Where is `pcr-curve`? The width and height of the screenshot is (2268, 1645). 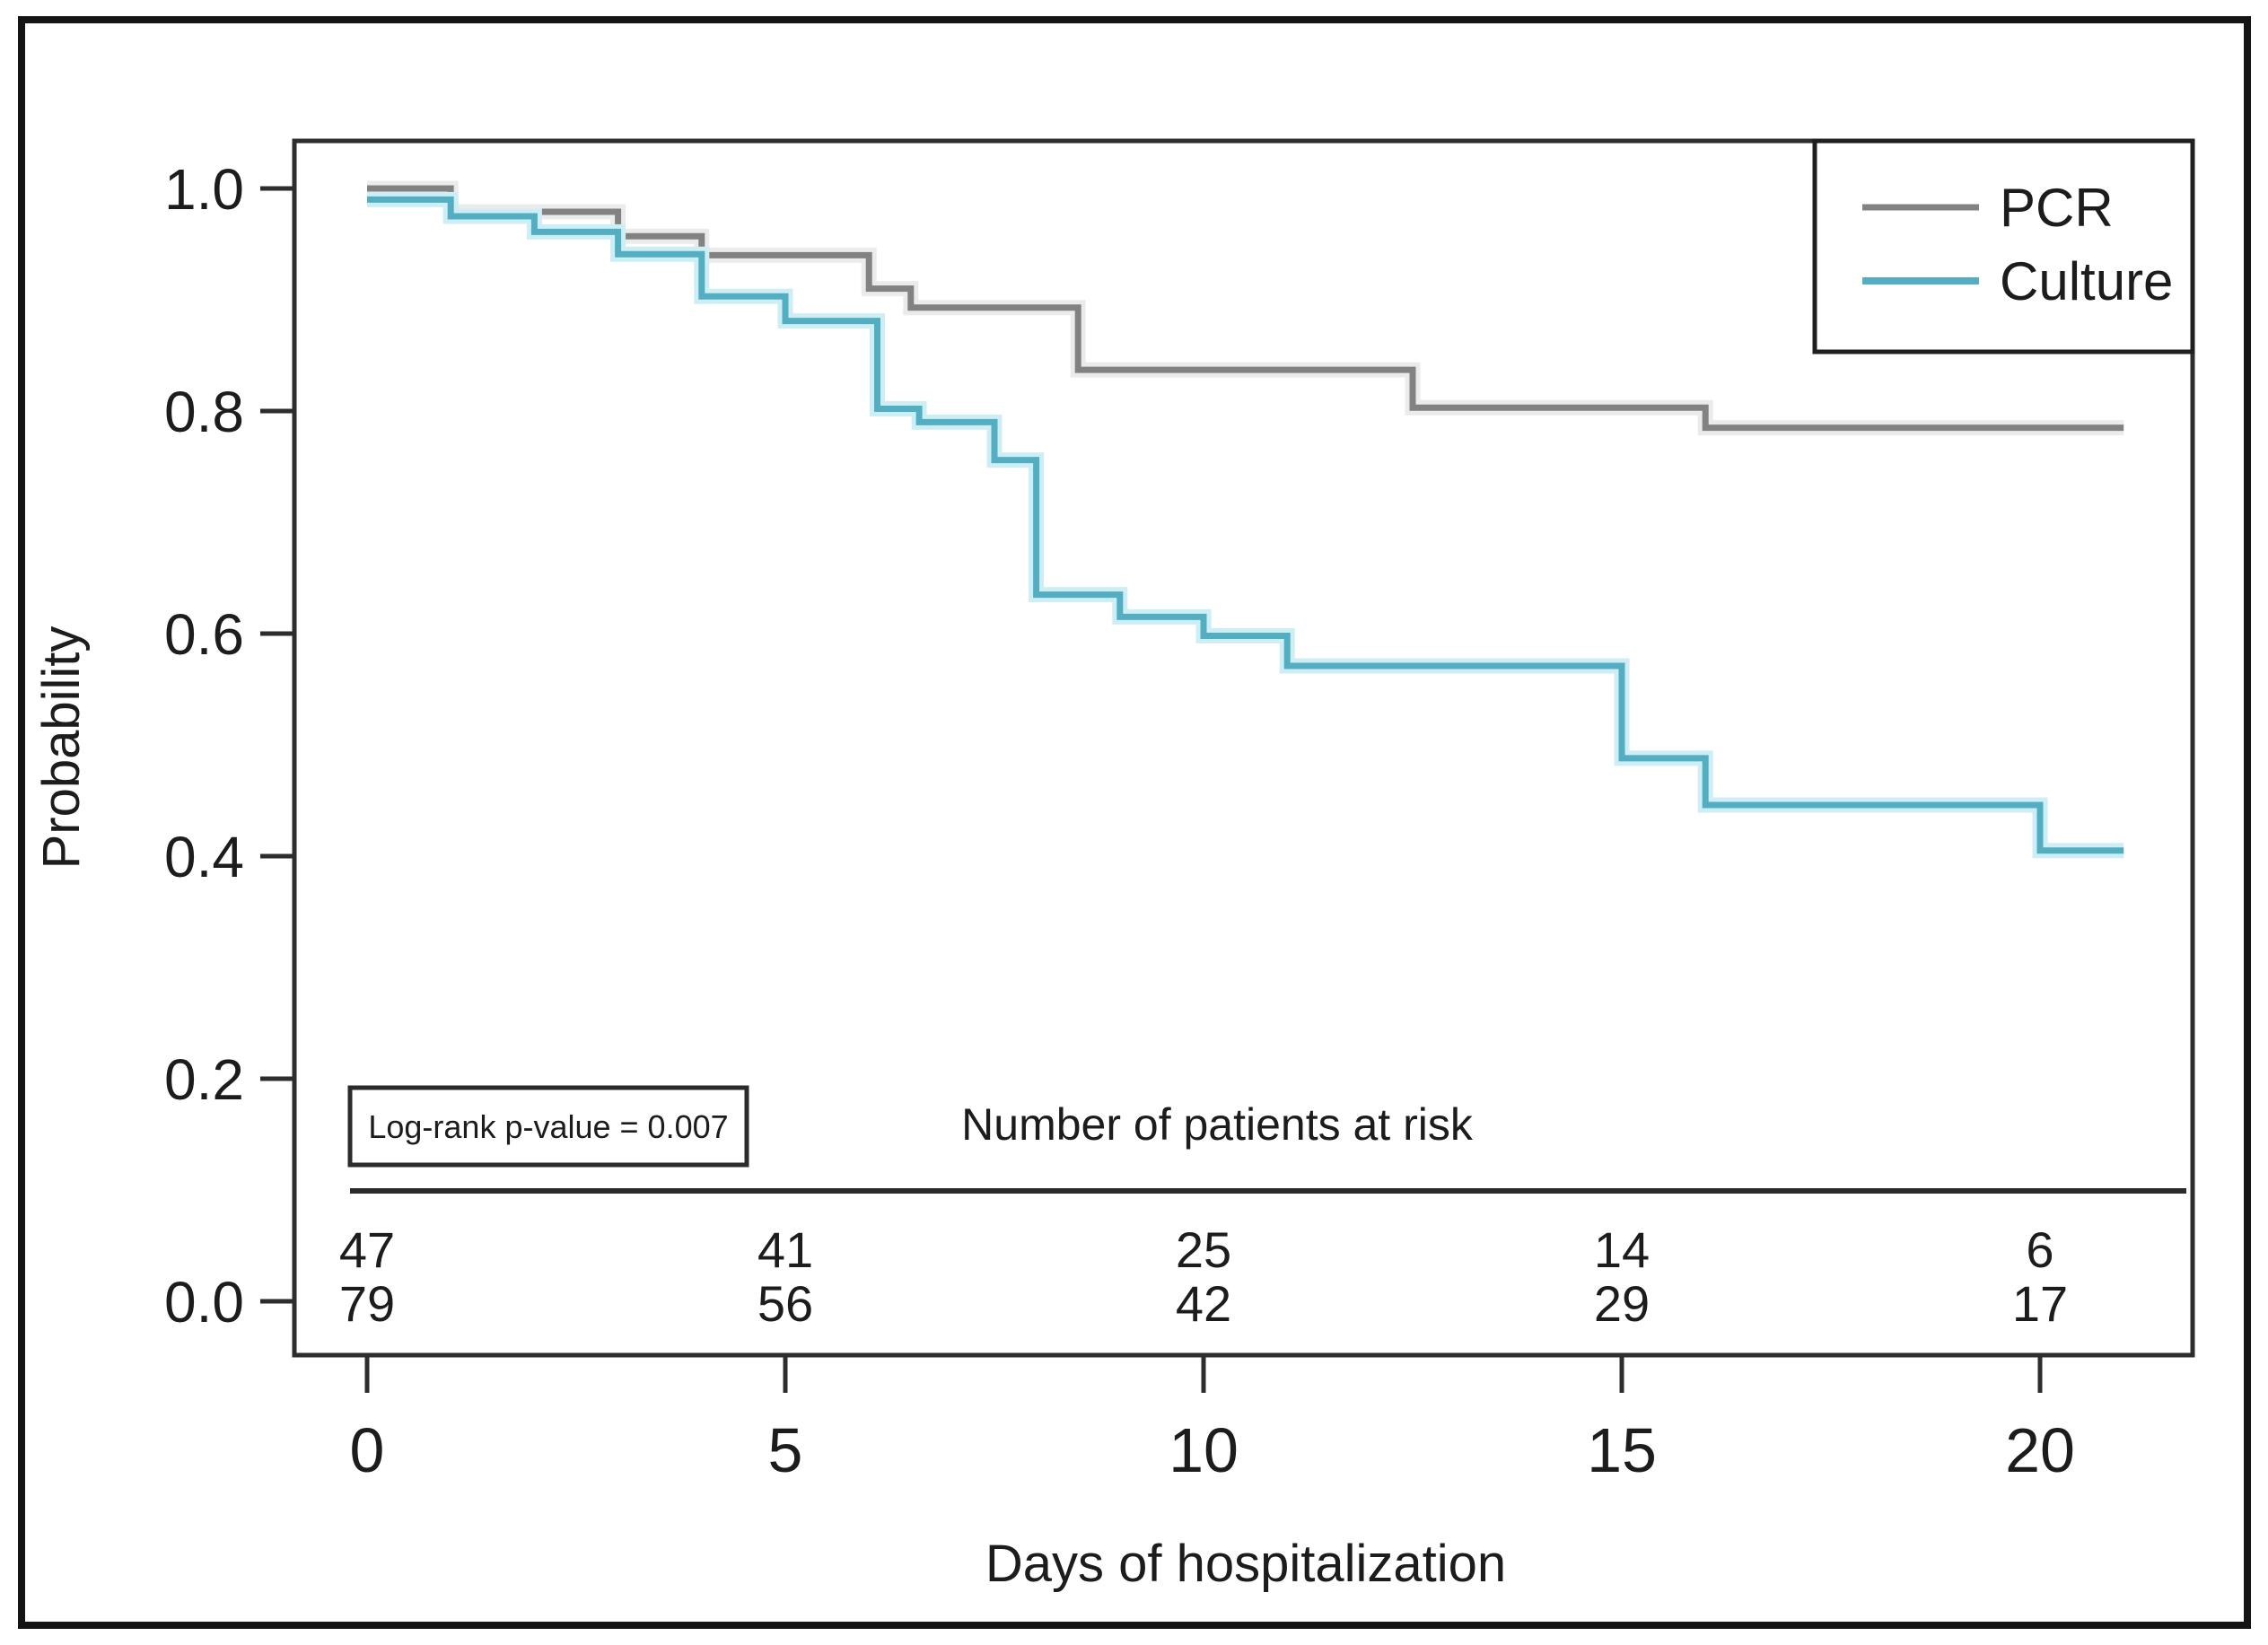 pcr-curve is located at coordinates (1246, 308).